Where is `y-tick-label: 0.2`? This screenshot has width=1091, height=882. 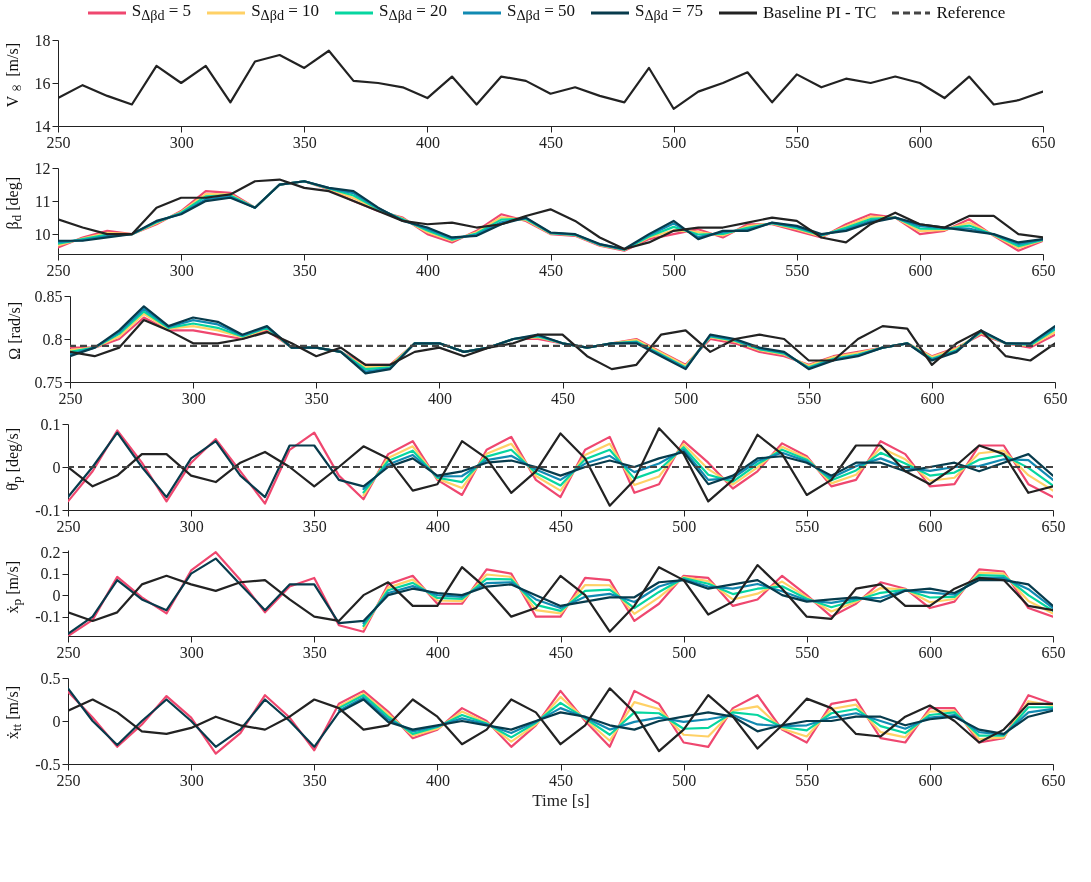
y-tick-label: 0.2 is located at coordinates (50, 552).